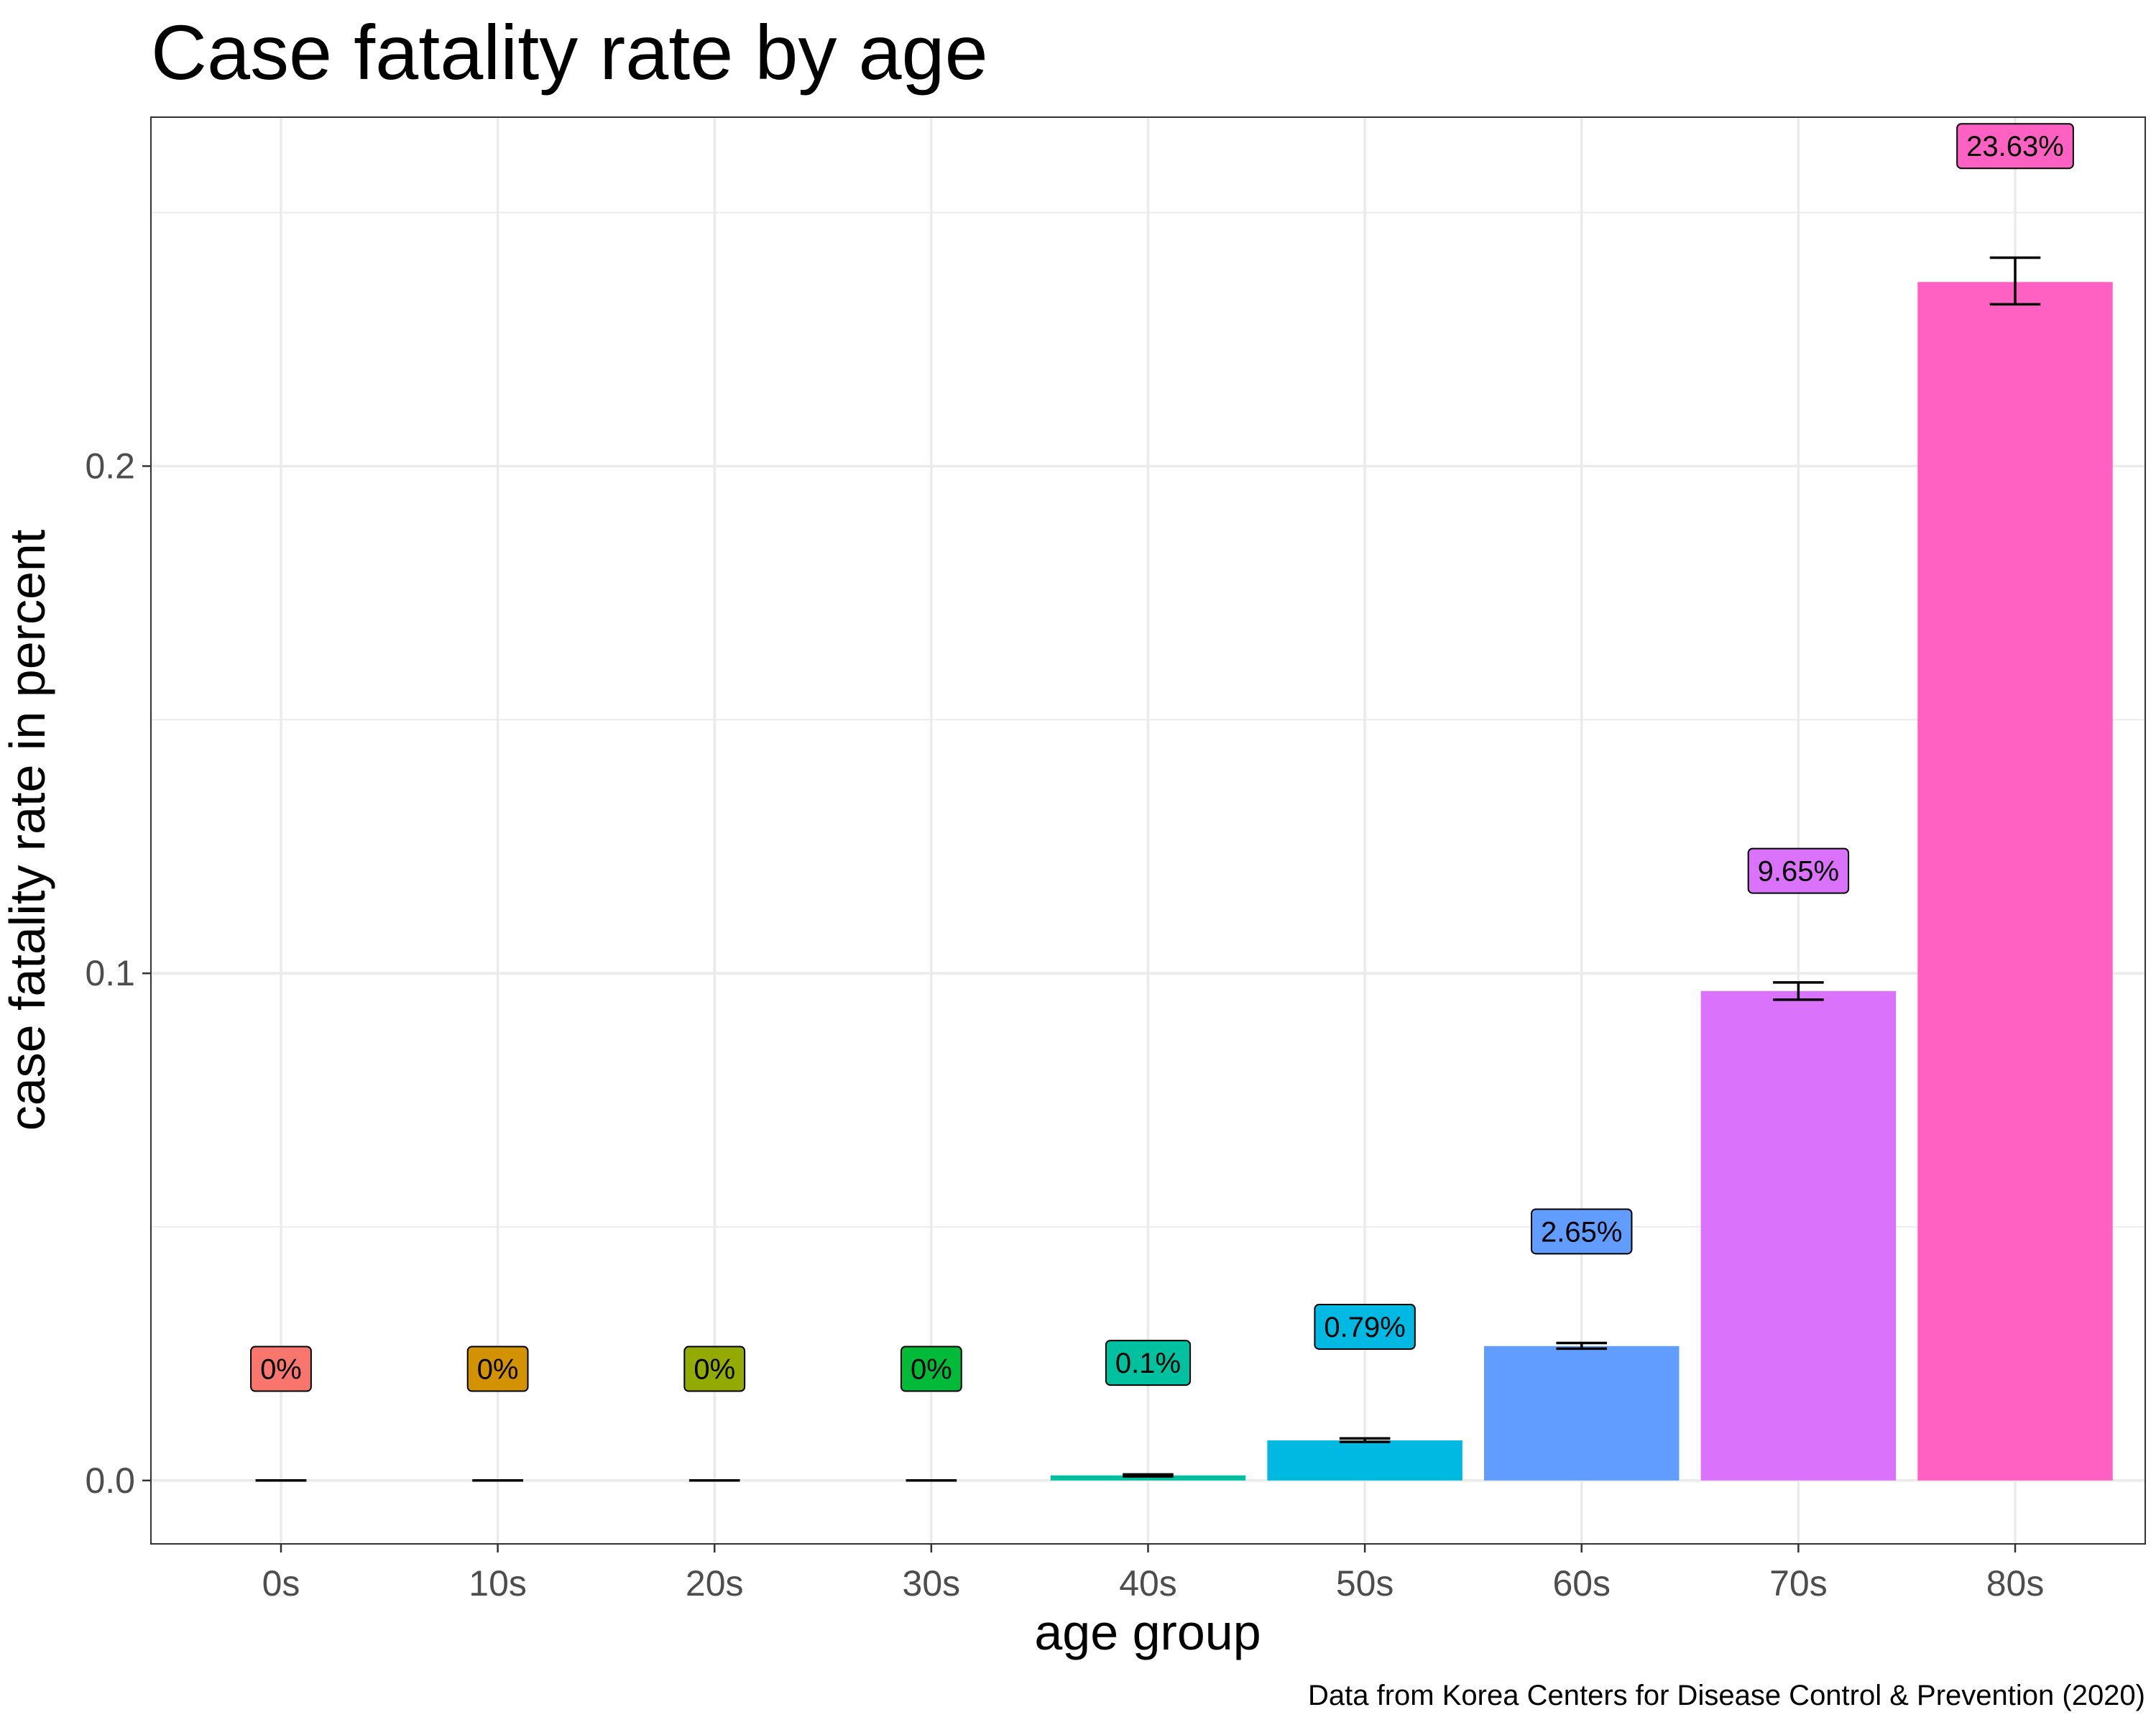  What do you see at coordinates (1582, 1413) in the screenshot?
I see `bar-60s` at bounding box center [1582, 1413].